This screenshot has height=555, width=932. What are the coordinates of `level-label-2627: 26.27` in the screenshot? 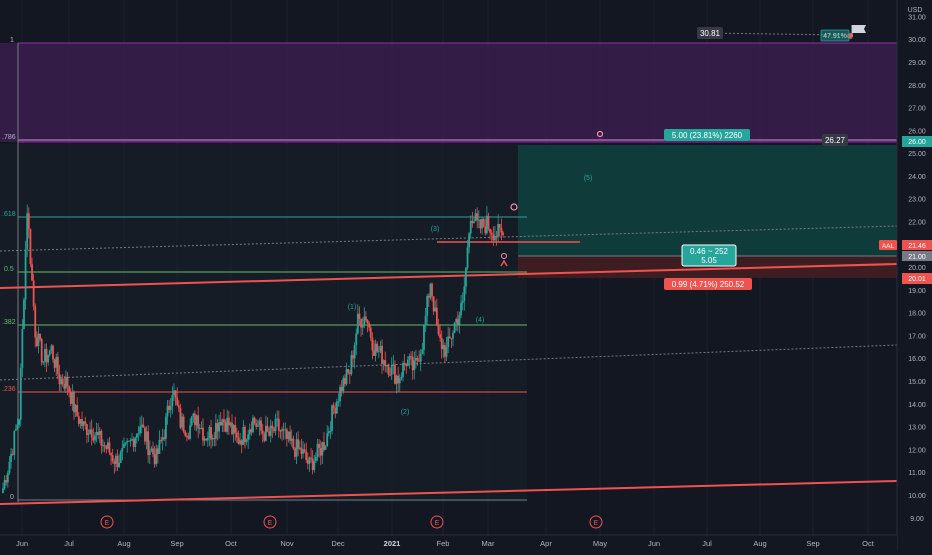 It's located at (835, 140).